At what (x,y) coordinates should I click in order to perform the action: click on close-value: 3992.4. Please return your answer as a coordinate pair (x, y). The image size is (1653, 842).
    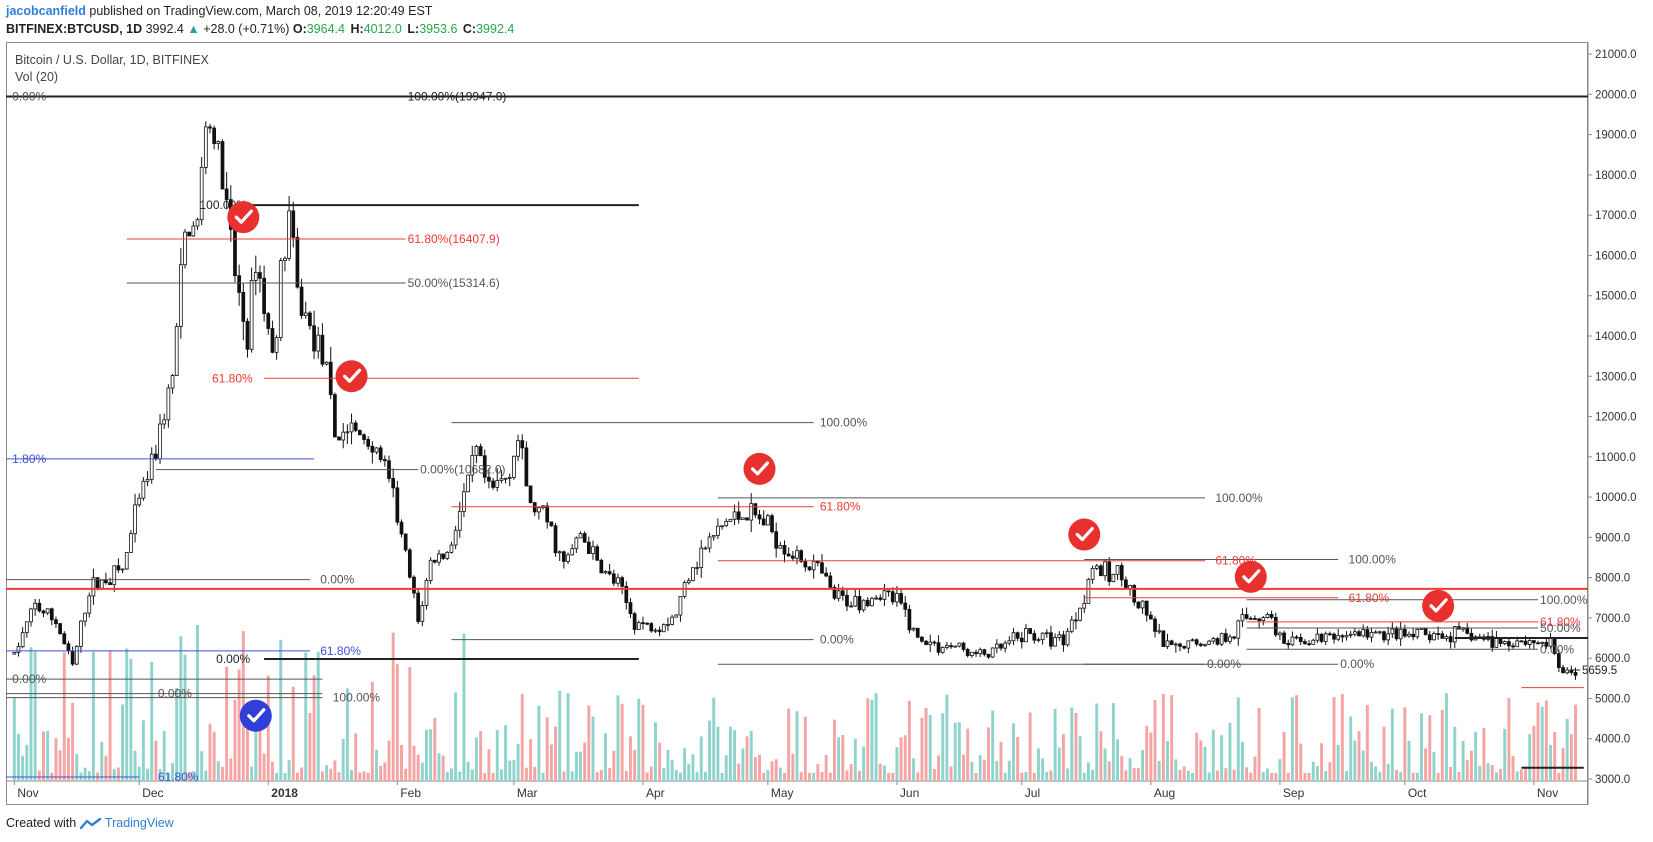
    Looking at the image, I should click on (495, 29).